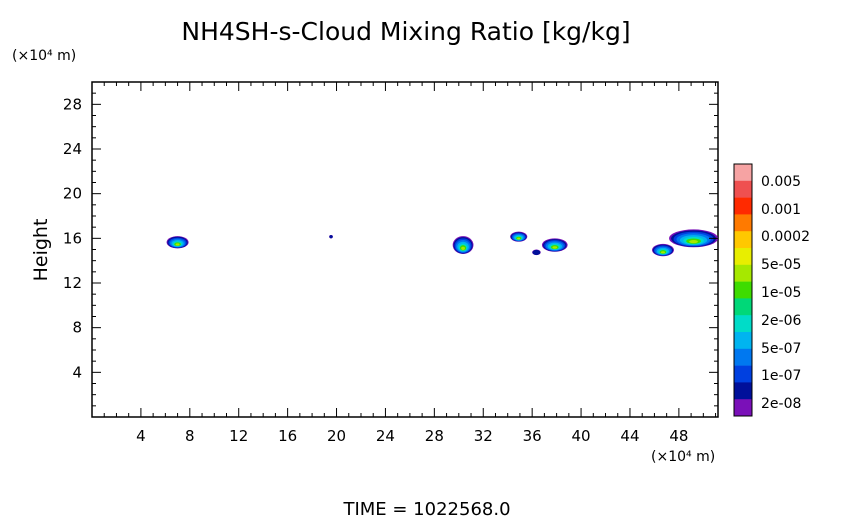 Image resolution: width=854 pixels, height=519 pixels. Describe the element at coordinates (781, 210) in the screenshot. I see `colorbar-label: 0.001` at that location.